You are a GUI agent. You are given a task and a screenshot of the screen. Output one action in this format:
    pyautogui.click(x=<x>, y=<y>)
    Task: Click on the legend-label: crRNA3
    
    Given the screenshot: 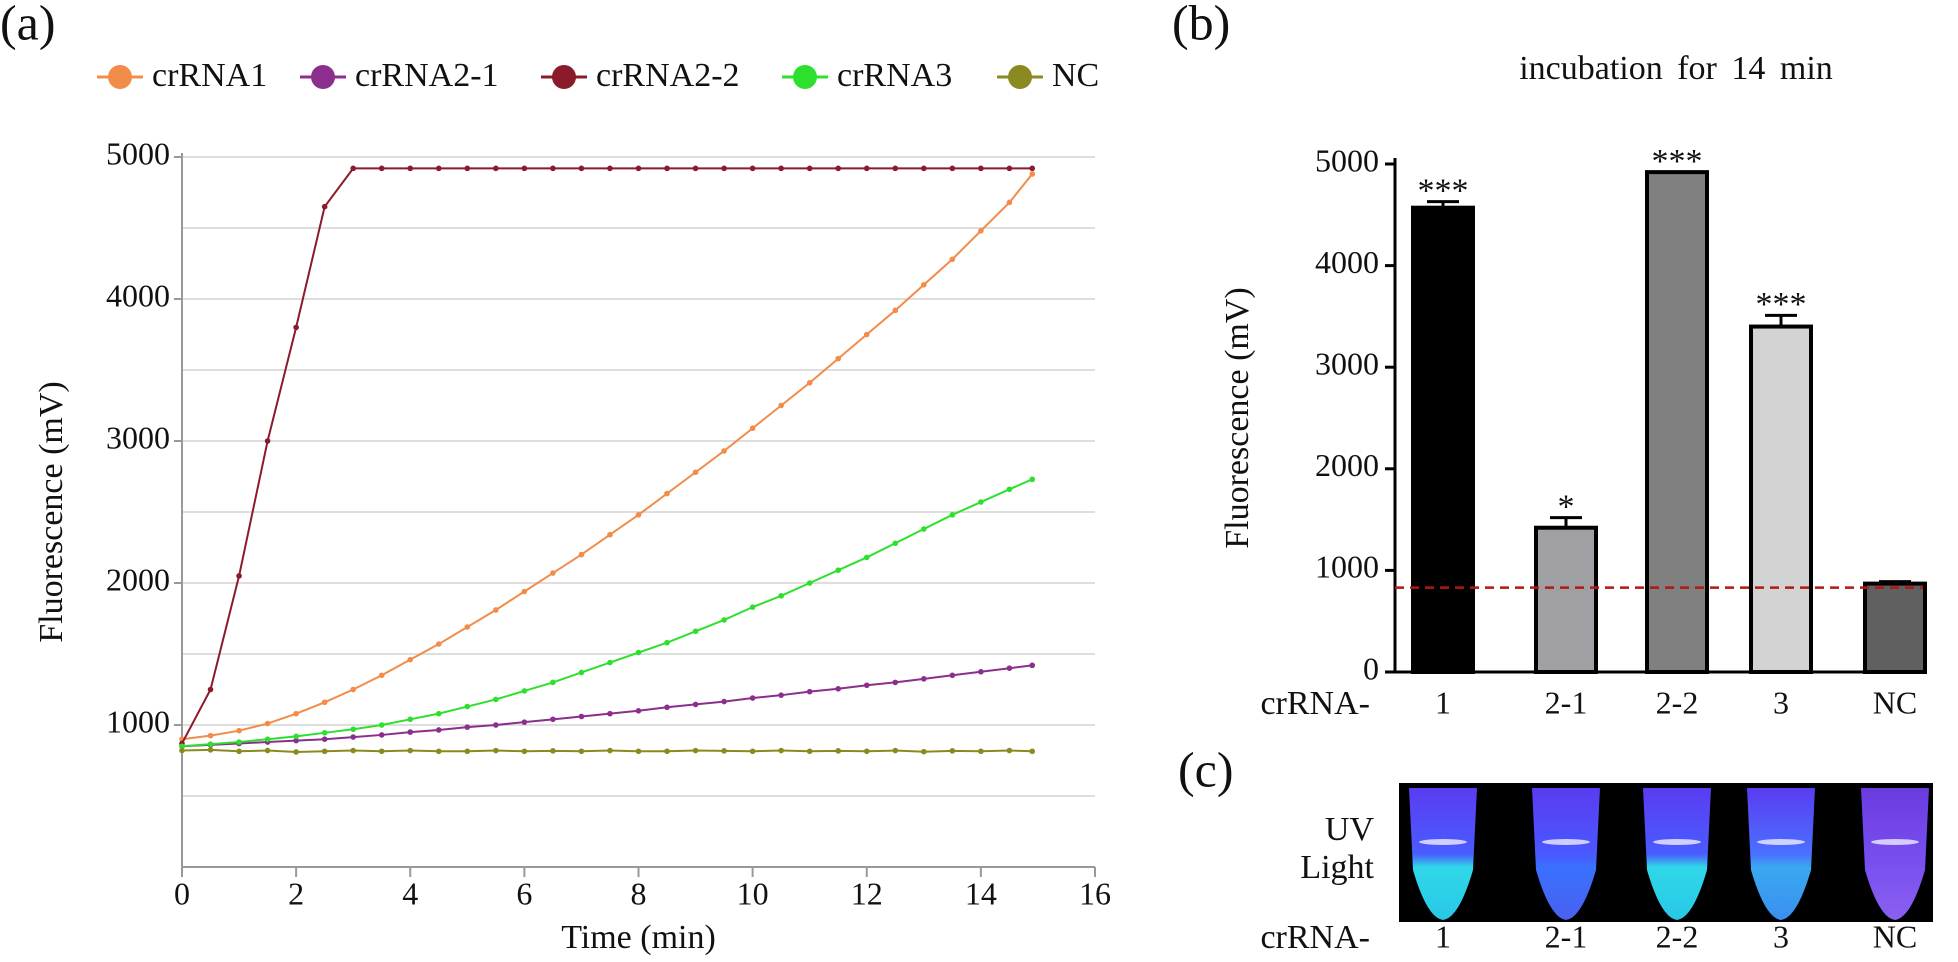 What is the action you would take?
    pyautogui.click(x=894, y=75)
    